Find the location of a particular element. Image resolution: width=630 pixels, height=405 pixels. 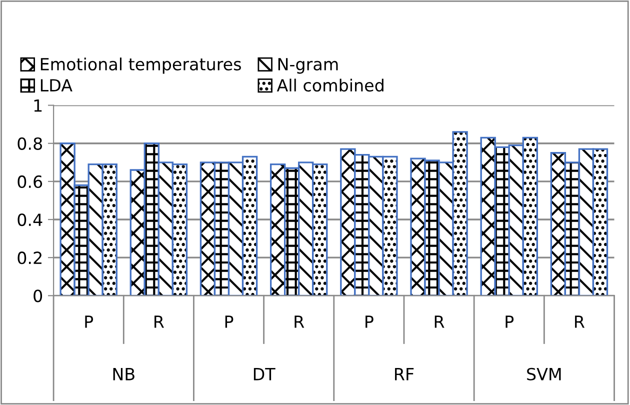

y-tick-label: 0.2 is located at coordinates (30, 258).